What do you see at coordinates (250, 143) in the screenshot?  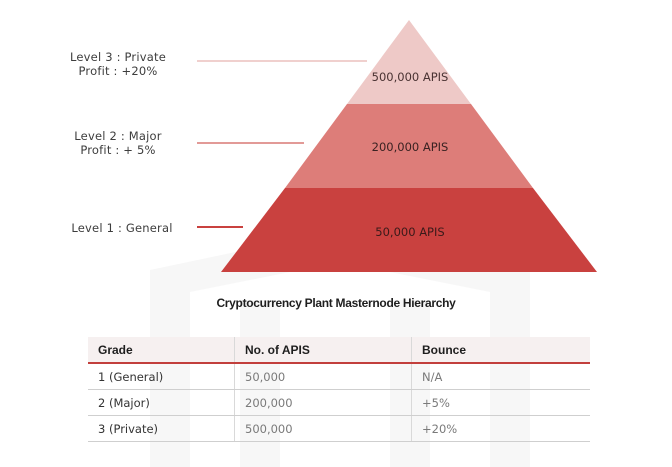 I see `level-2-leader-line` at bounding box center [250, 143].